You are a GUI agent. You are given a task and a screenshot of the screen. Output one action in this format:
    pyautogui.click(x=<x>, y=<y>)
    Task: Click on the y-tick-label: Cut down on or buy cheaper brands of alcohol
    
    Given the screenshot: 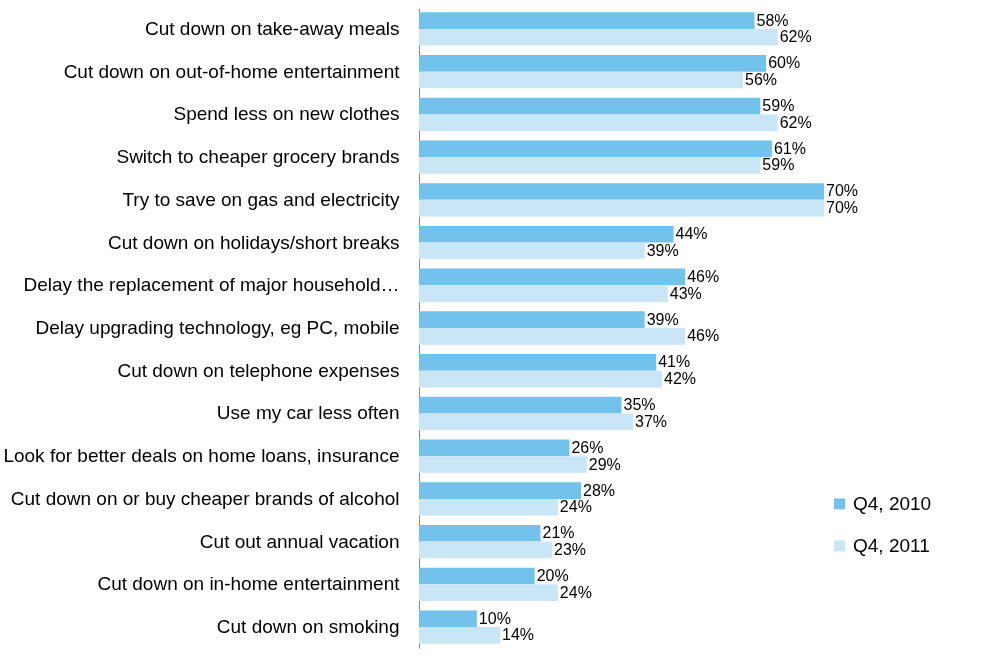 What is the action you would take?
    pyautogui.click(x=205, y=498)
    